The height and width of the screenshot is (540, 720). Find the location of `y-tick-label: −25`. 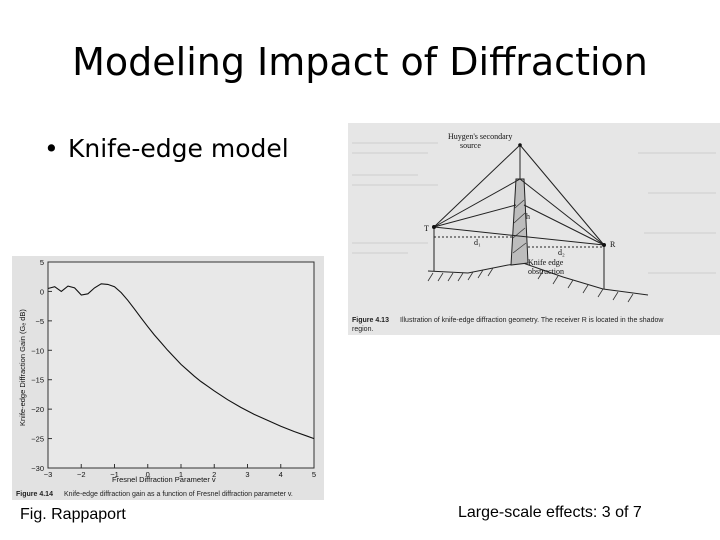

y-tick-label: −25 is located at coordinates (37, 439).